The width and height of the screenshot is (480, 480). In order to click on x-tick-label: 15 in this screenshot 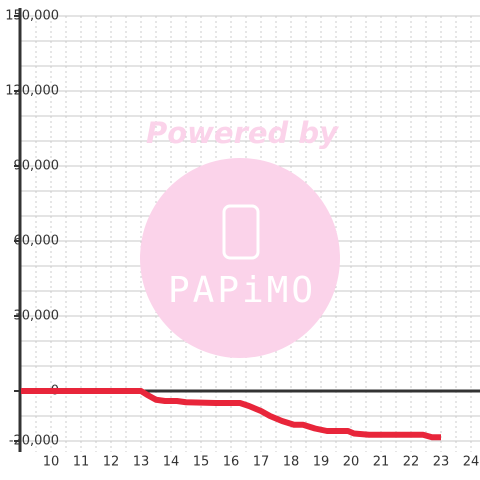, I will do `click(201, 462)`.